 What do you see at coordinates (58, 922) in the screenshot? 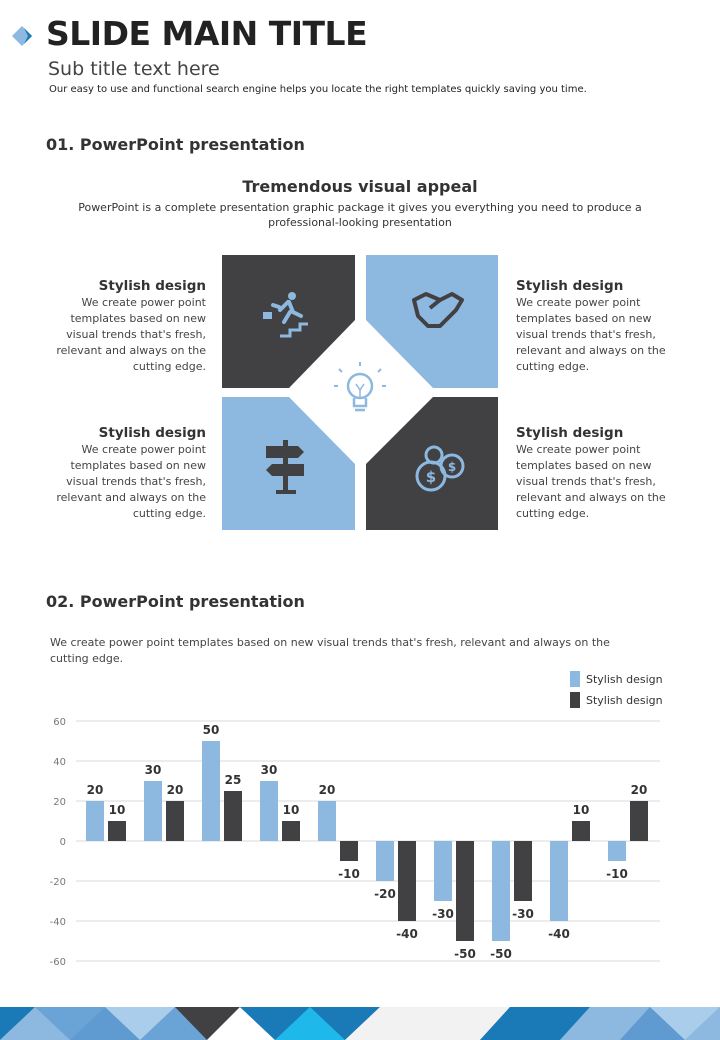
I see `y-tick-label: -40` at bounding box center [58, 922].